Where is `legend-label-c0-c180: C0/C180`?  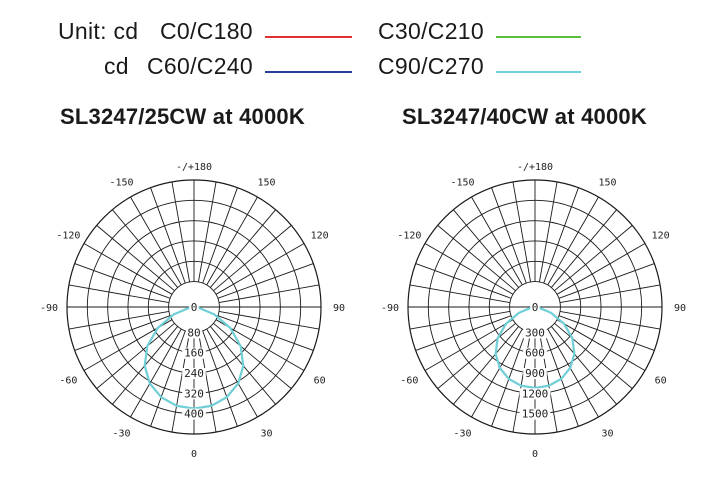 legend-label-c0-c180: C0/C180 is located at coordinates (206, 31).